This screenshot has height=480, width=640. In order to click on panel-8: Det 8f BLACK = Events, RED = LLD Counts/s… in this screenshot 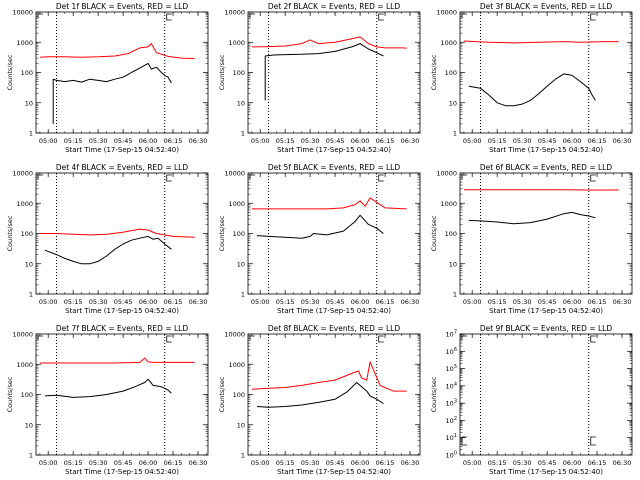, I will do `click(319, 400)`.